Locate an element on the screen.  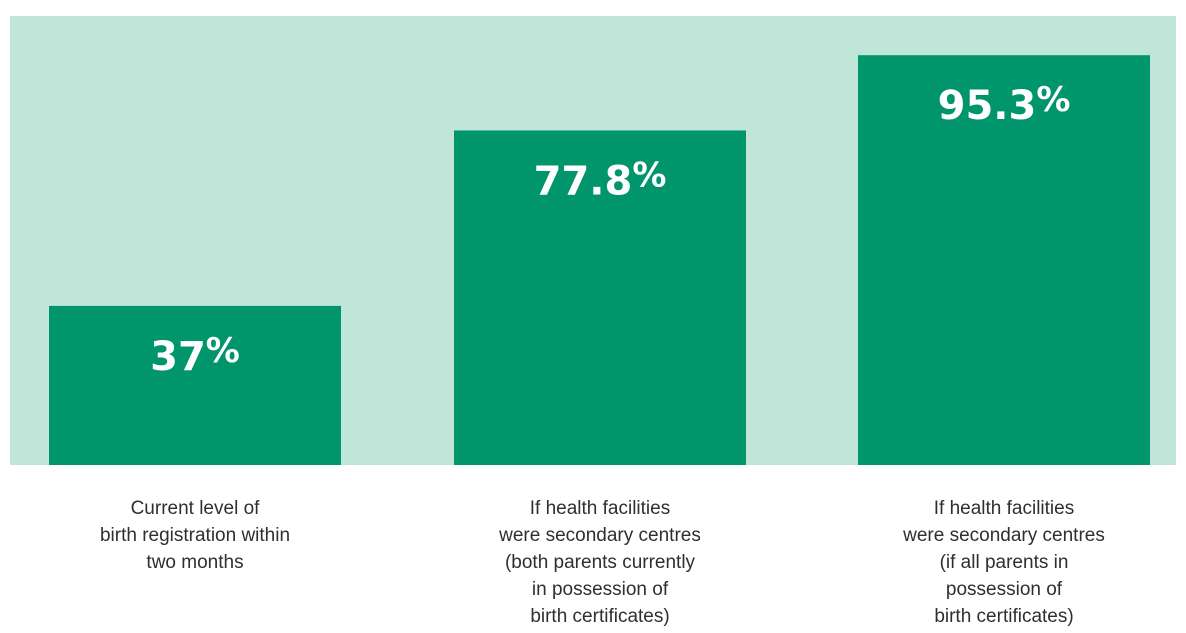
bar-value-label-2: 77.8% is located at coordinates (600, 179).